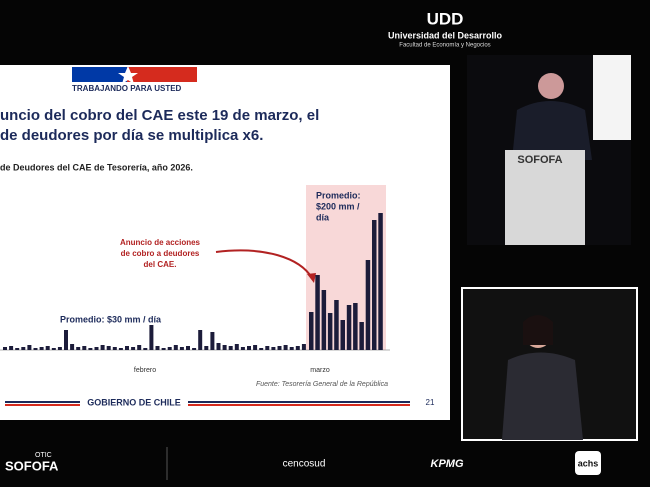 This screenshot has height=487, width=650. Describe the element at coordinates (430, 402) in the screenshot. I see `page-number: 21` at that location.